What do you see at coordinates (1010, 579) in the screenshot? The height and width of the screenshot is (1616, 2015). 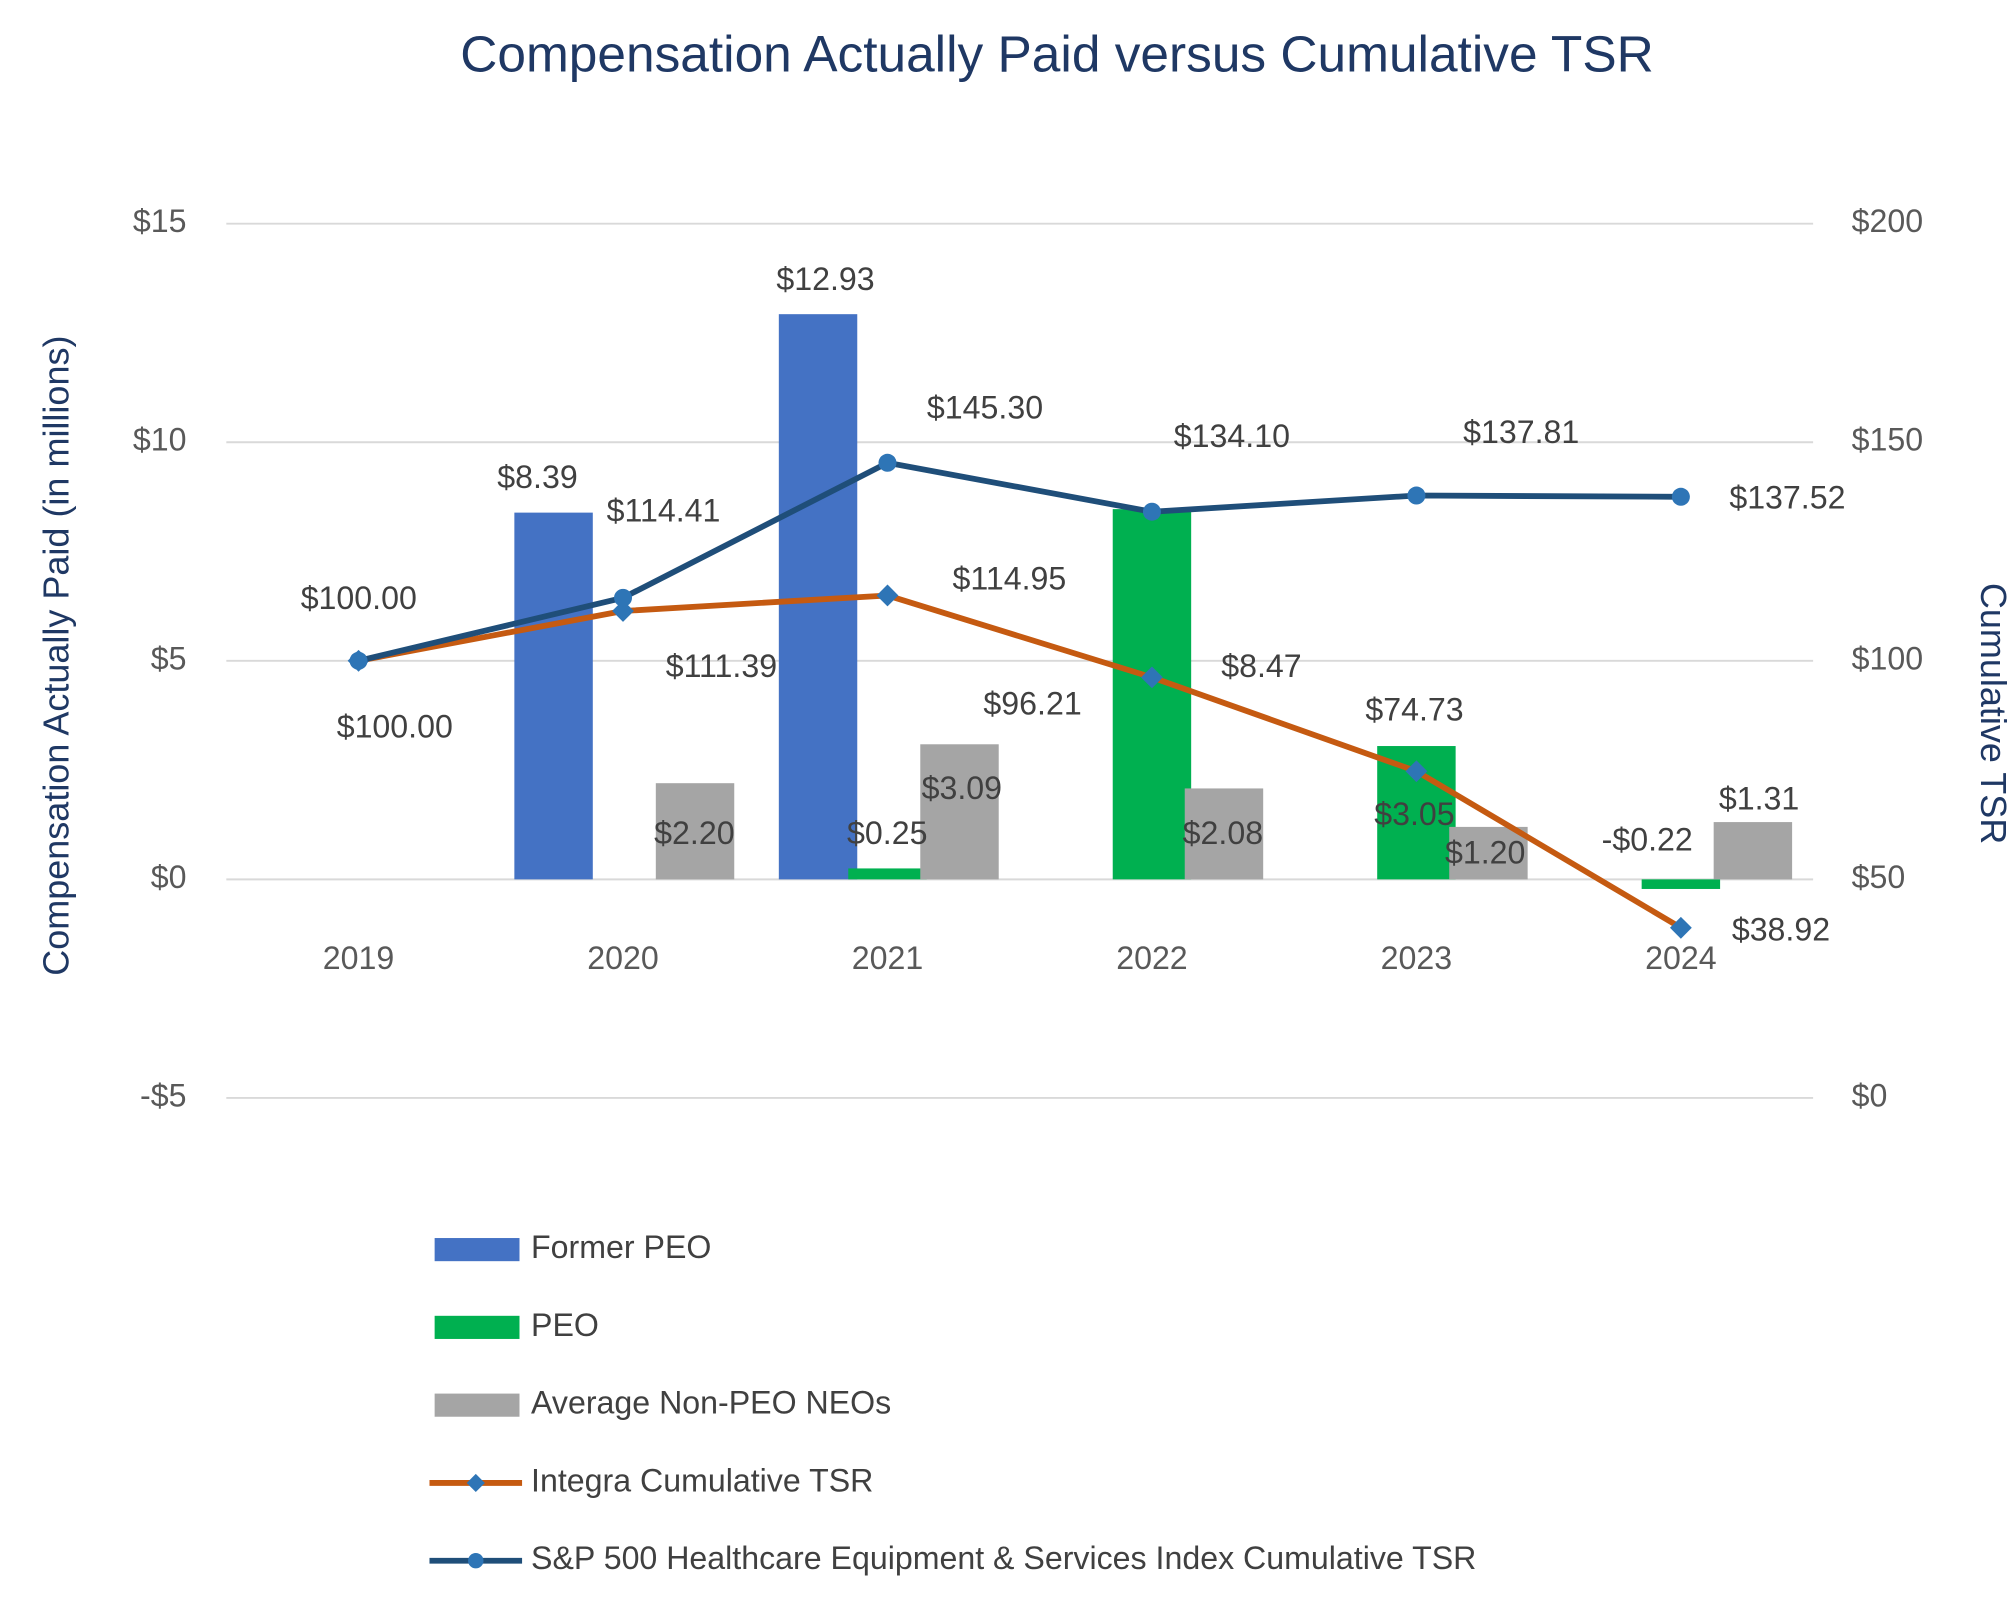 I see `data-label: $114.95` at bounding box center [1010, 579].